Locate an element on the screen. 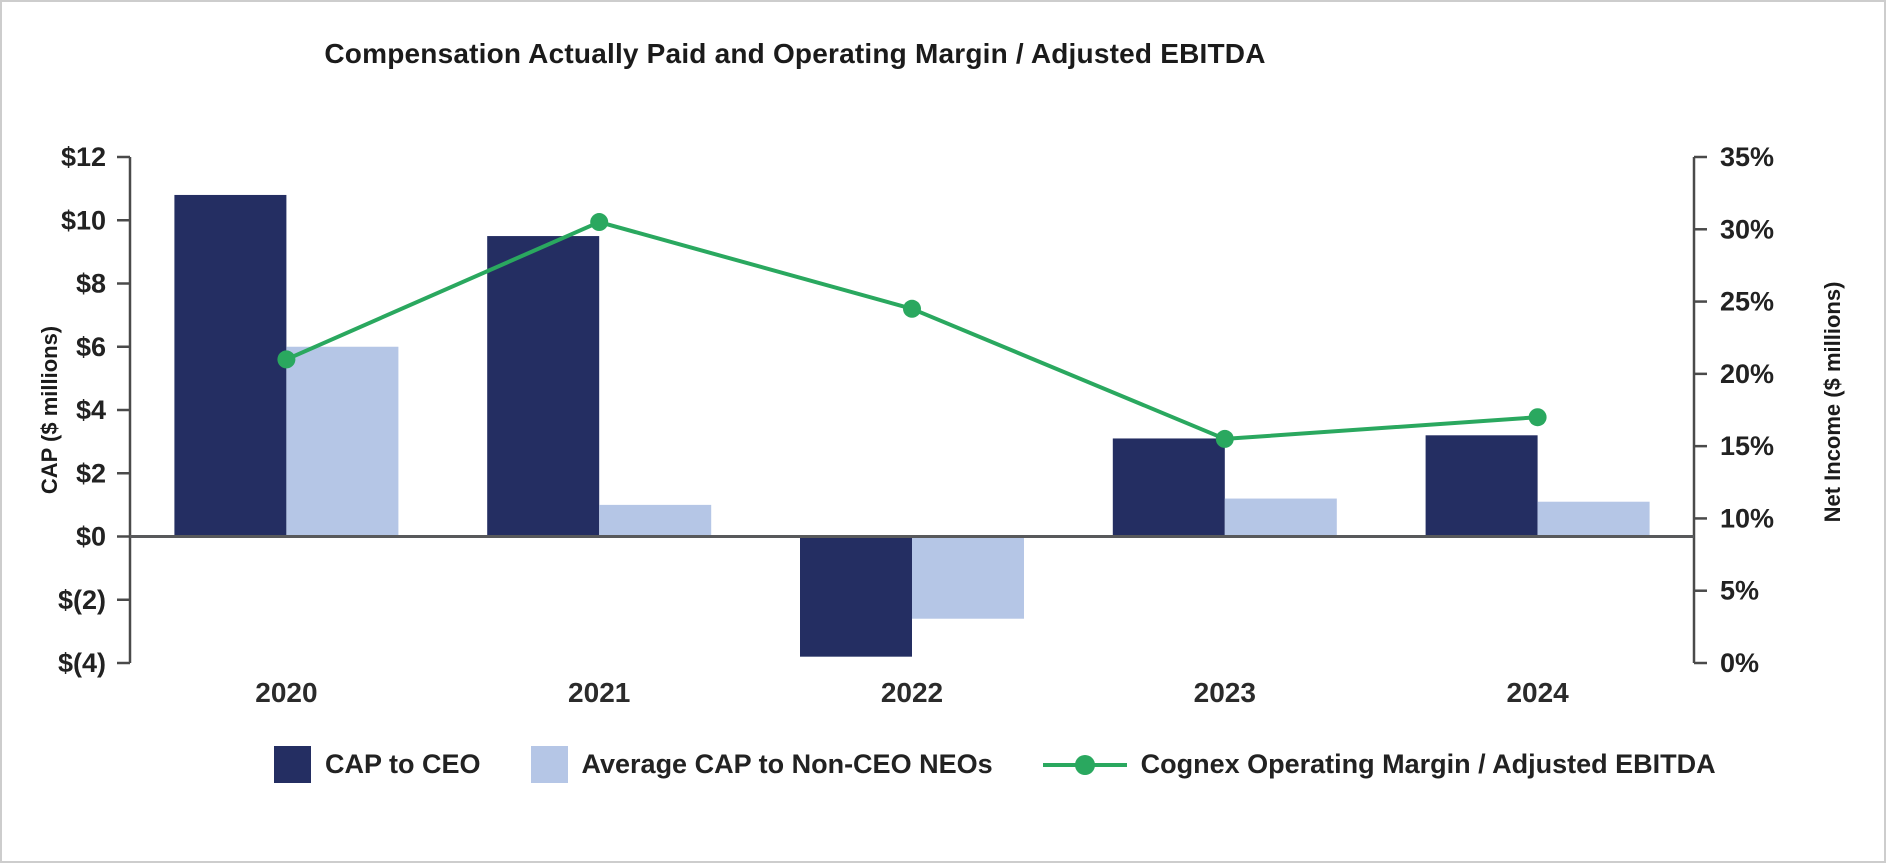 This screenshot has height=863, width=1886. cognex-operating-margin-adjusted-ebitda-point-2020 is located at coordinates (286, 359).